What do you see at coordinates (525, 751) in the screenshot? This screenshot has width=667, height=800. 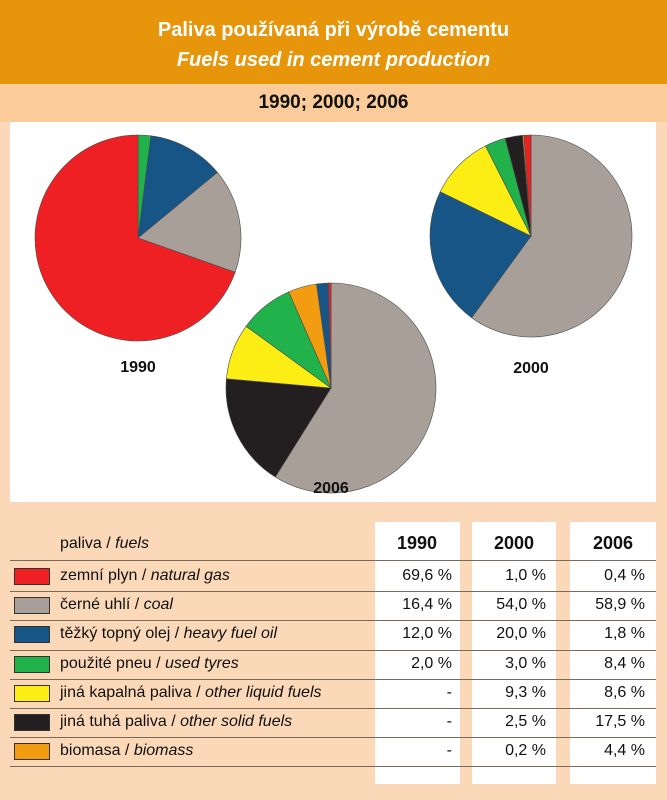 I see `cell-biomass-2000: 0,2 %` at bounding box center [525, 751].